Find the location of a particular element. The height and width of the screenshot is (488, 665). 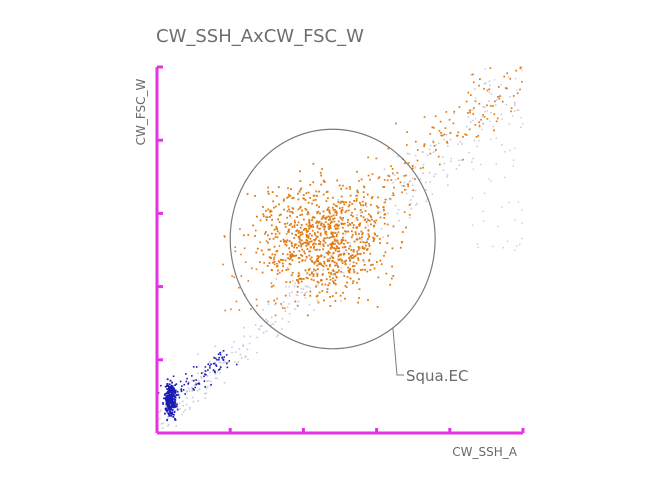

gate-label: Squa.EC is located at coordinates (437, 376).